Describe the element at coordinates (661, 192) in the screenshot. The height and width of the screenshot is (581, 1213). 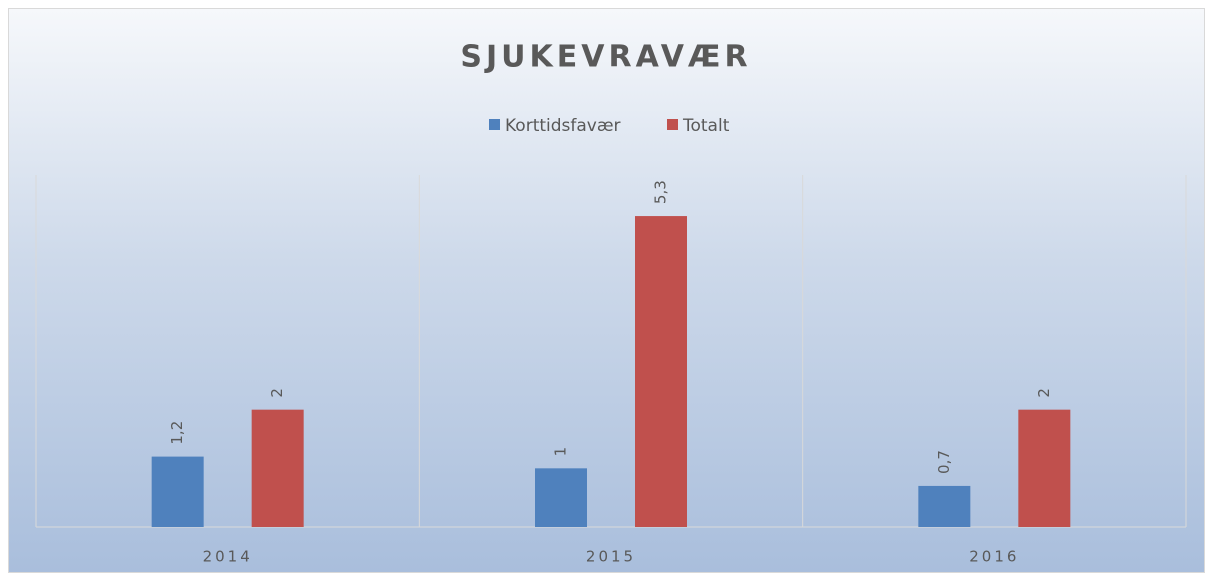
I see `data-label: 5,3` at that location.